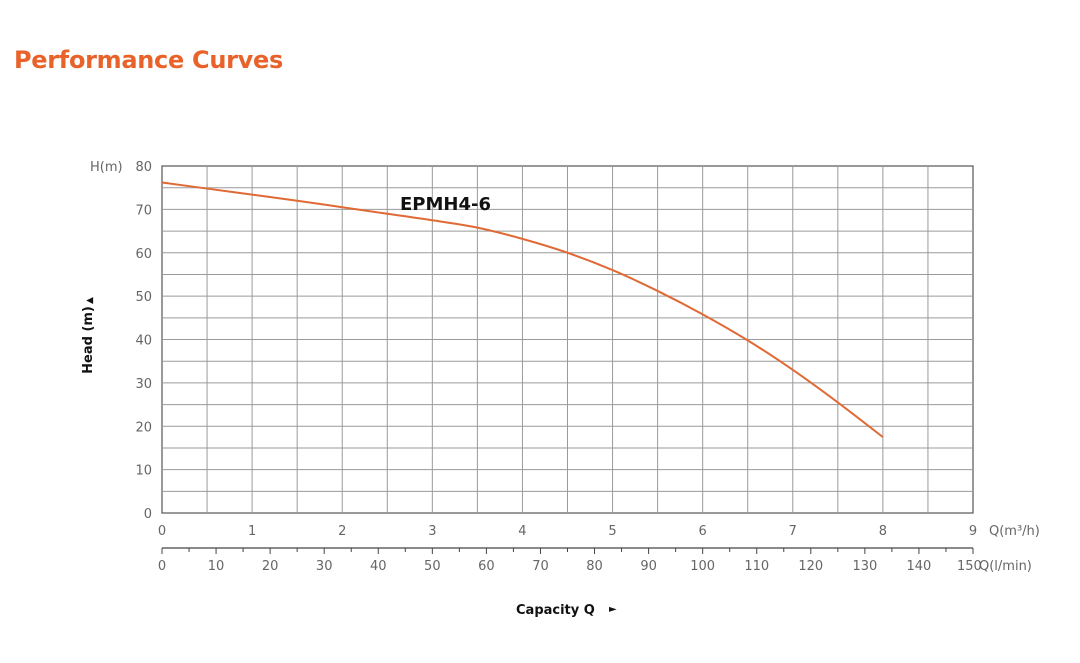  Describe the element at coordinates (540, 566) in the screenshot. I see `x2-tick-label: 70` at that location.